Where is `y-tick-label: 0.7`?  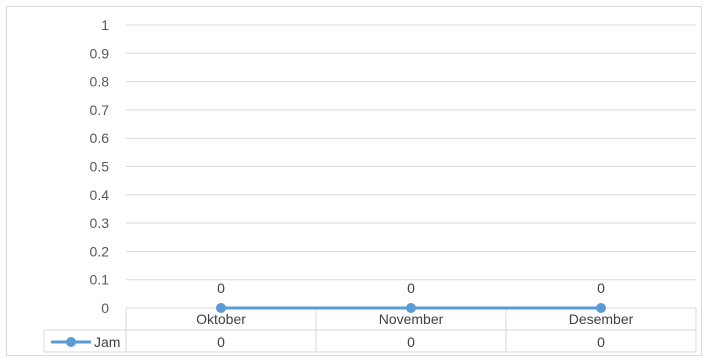
y-tick-label: 0.7 is located at coordinates (100, 110).